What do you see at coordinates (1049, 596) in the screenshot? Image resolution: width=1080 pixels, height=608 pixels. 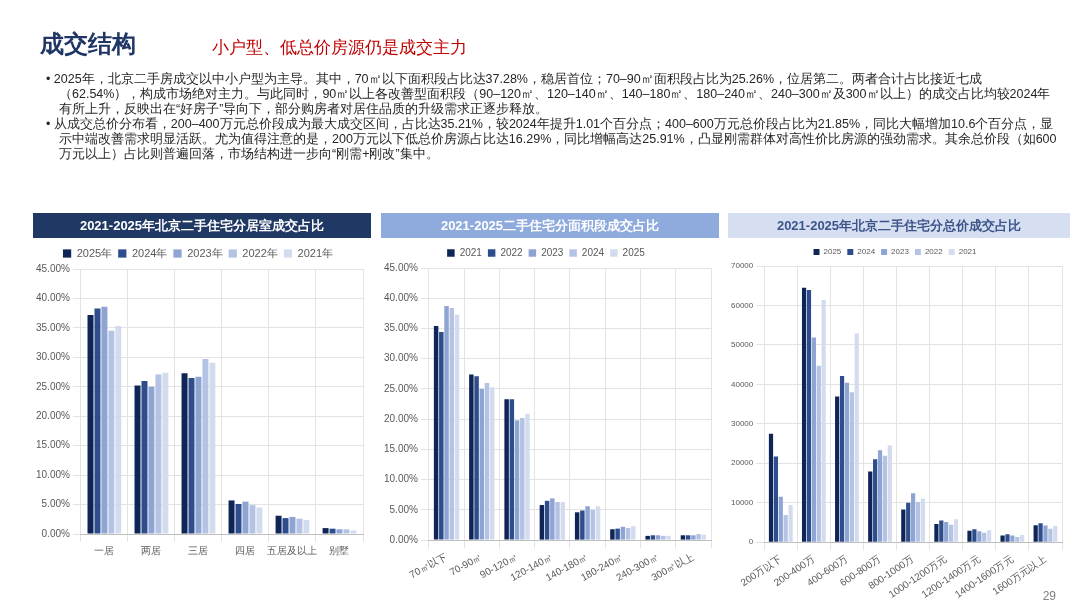 I see `text: 29` at bounding box center [1049, 596].